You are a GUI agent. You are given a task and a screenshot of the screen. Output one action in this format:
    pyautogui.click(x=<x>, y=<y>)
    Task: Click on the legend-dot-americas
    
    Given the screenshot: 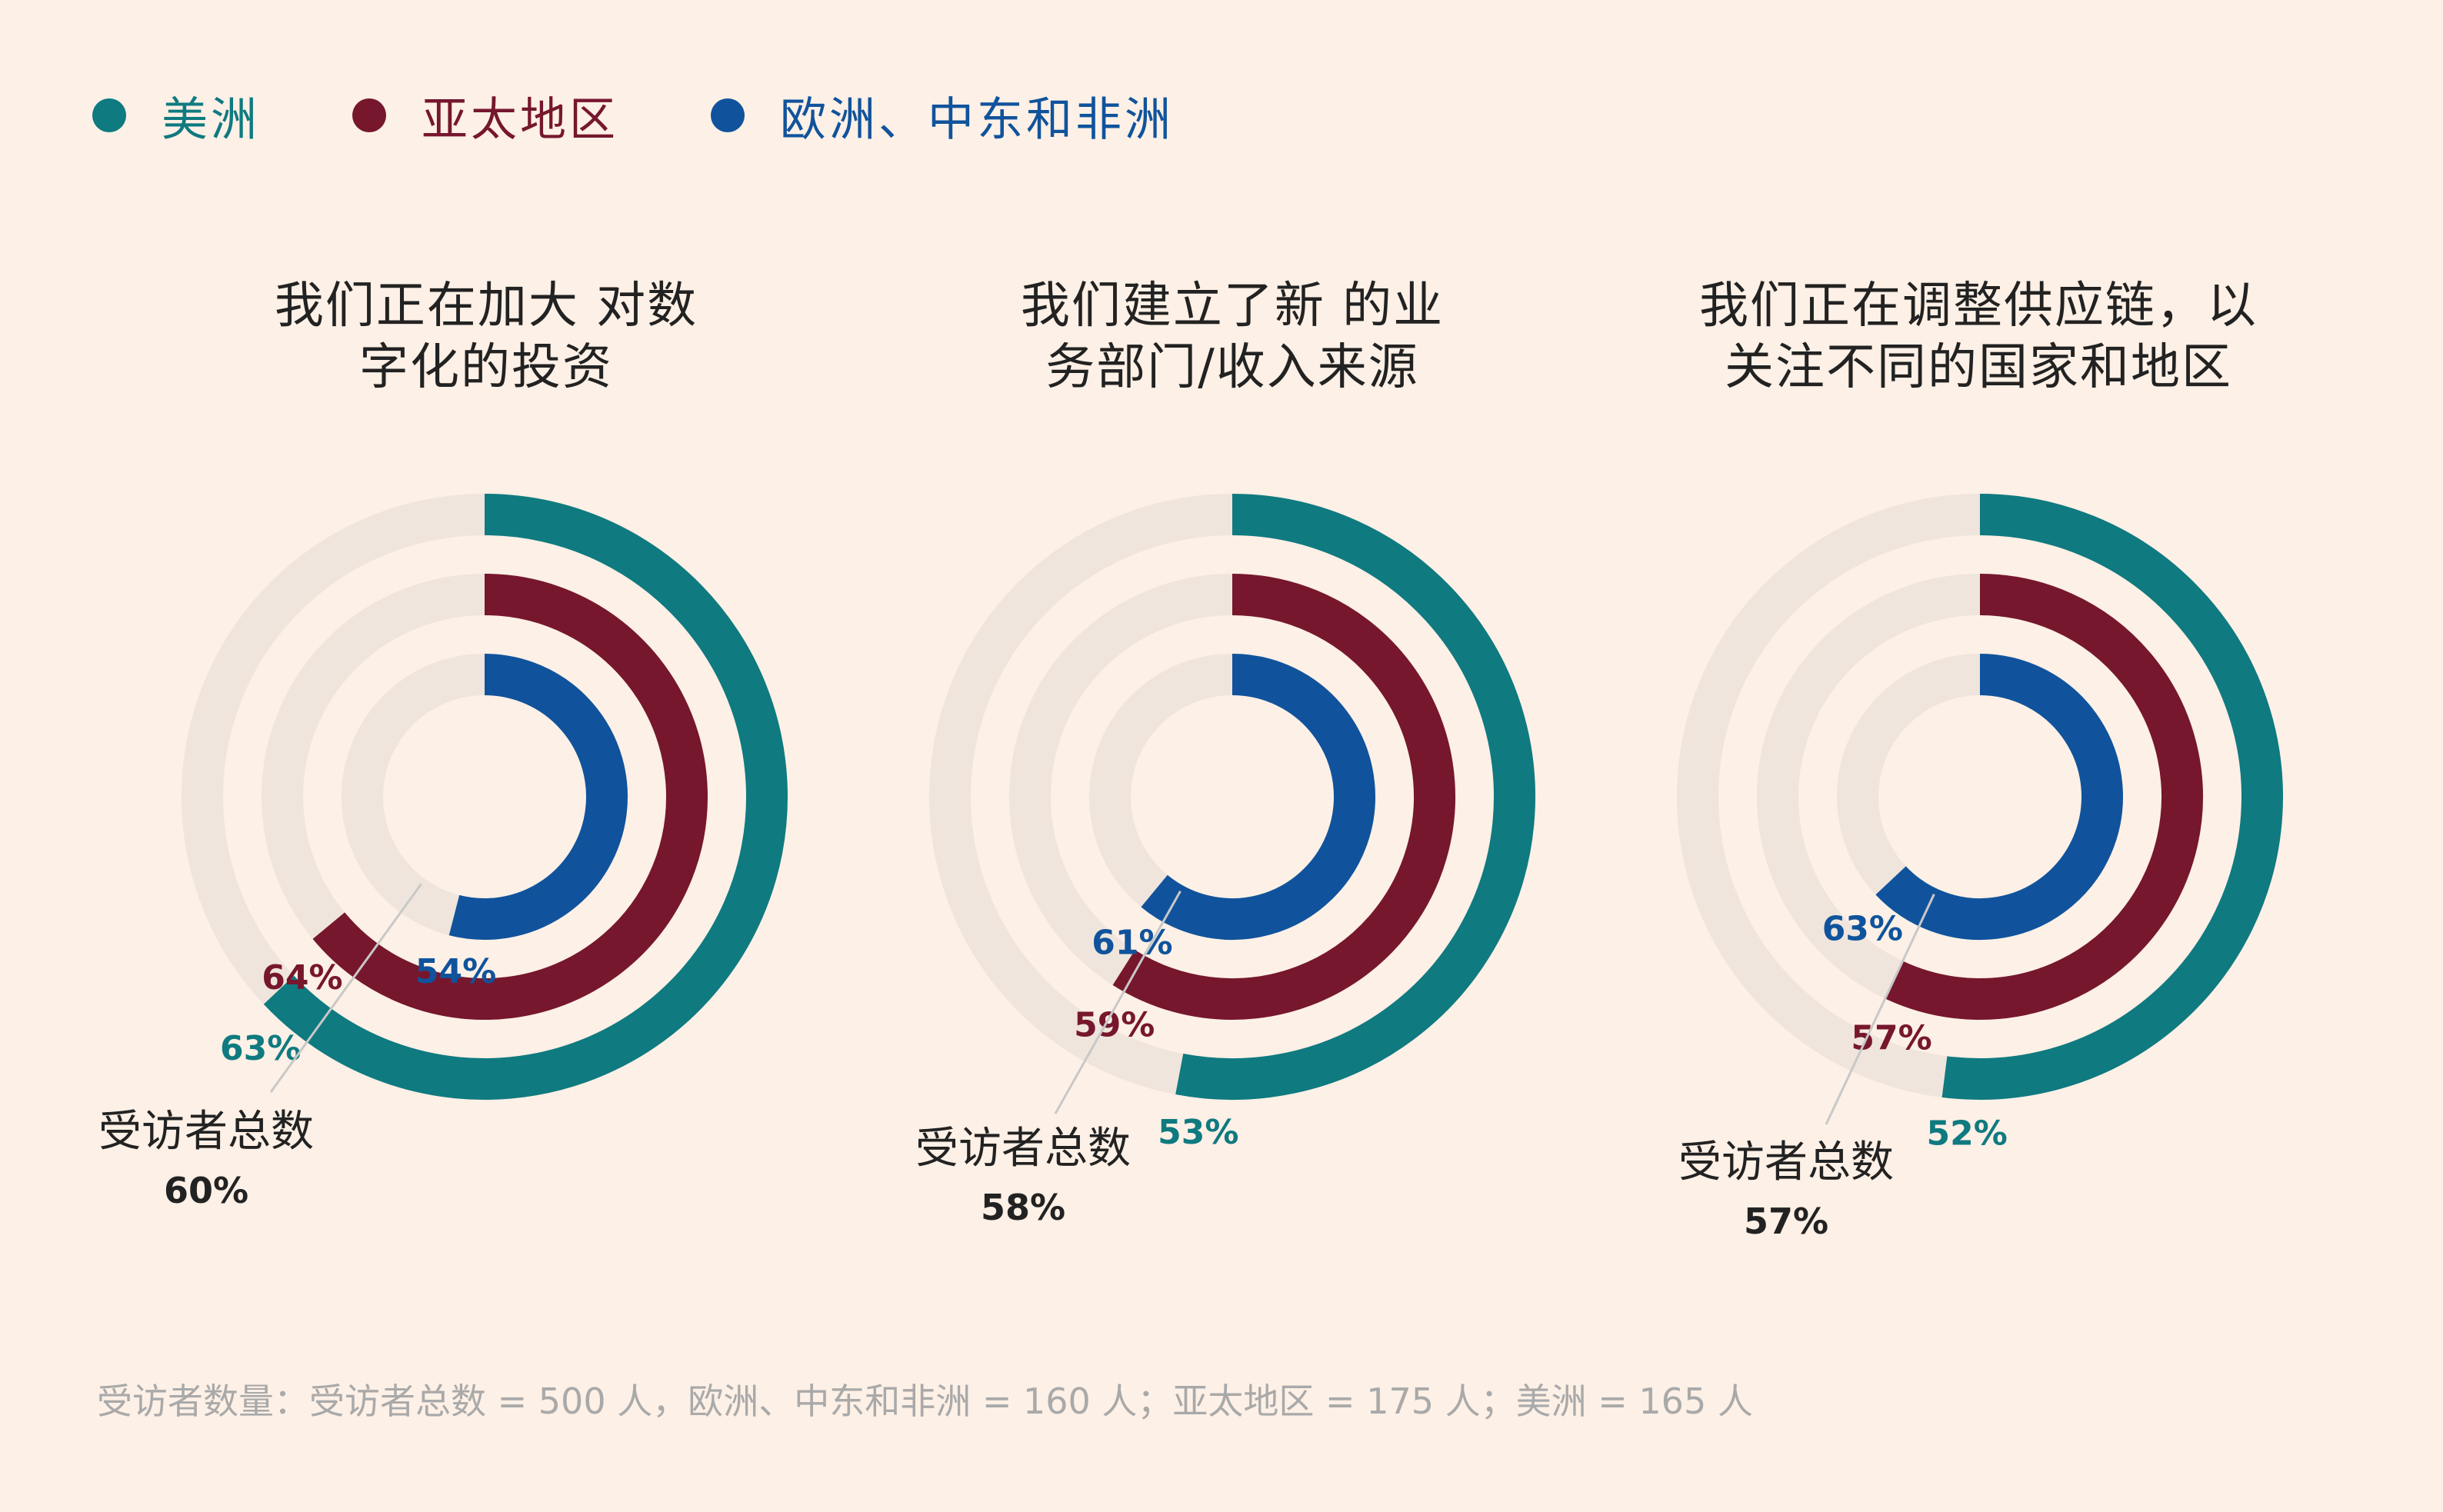 What is the action you would take?
    pyautogui.click(x=109, y=115)
    